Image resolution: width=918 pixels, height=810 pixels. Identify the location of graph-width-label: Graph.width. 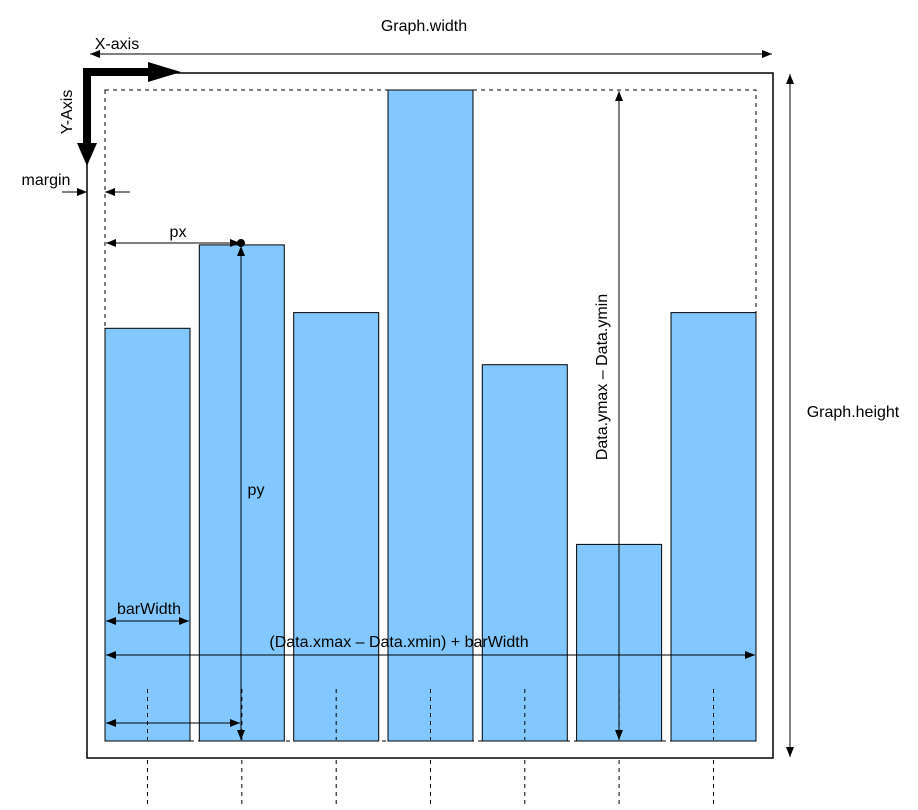
(424, 26).